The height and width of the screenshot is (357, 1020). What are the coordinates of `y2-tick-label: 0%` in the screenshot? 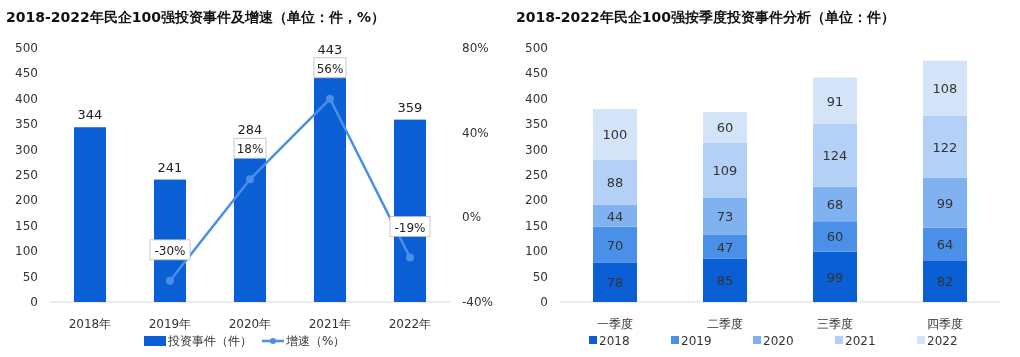 It's located at (472, 217).